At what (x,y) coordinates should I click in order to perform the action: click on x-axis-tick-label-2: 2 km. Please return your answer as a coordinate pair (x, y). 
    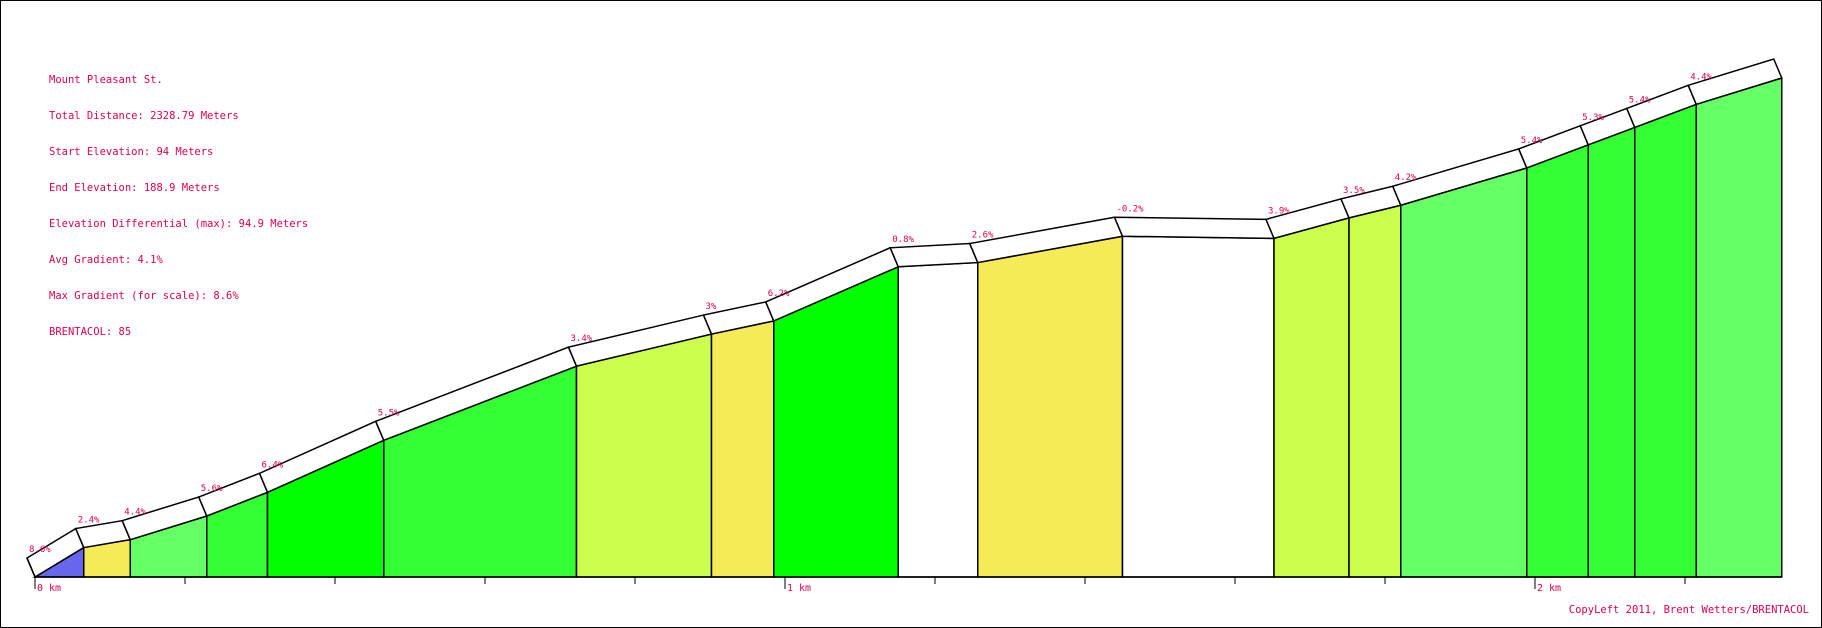
    Looking at the image, I should click on (1549, 588).